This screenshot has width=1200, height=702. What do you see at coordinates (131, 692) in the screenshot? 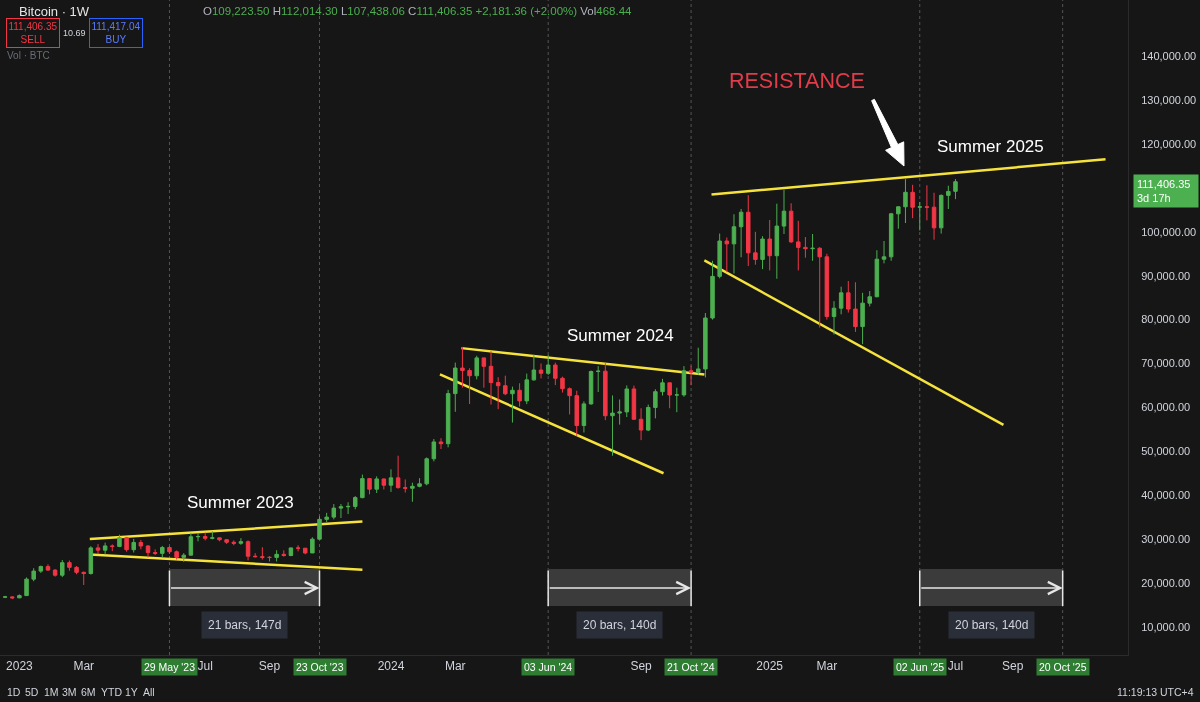
I see `text: 1Y` at bounding box center [131, 692].